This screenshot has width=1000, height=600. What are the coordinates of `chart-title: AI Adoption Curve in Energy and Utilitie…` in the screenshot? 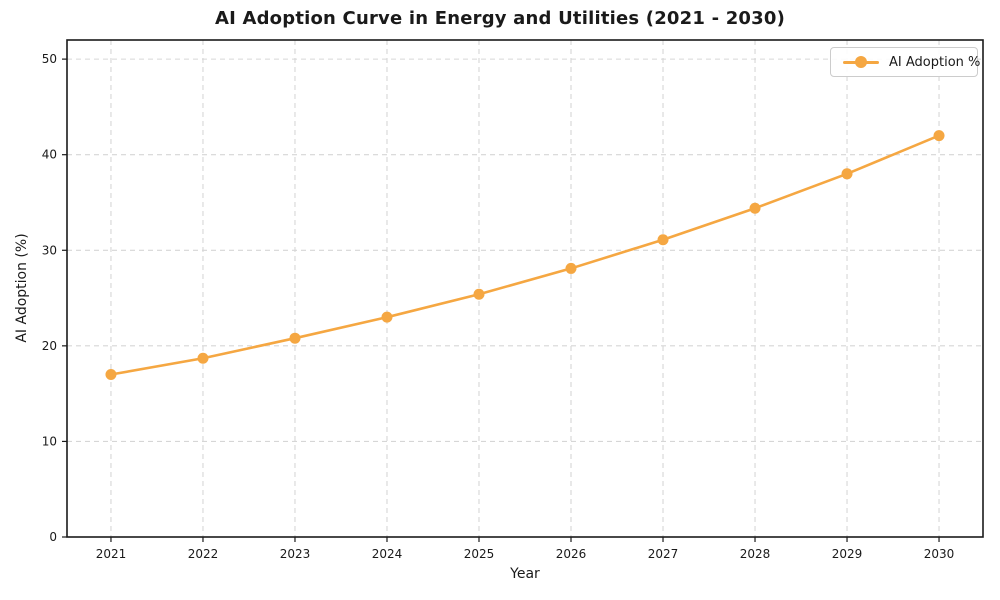 It's located at (500, 18).